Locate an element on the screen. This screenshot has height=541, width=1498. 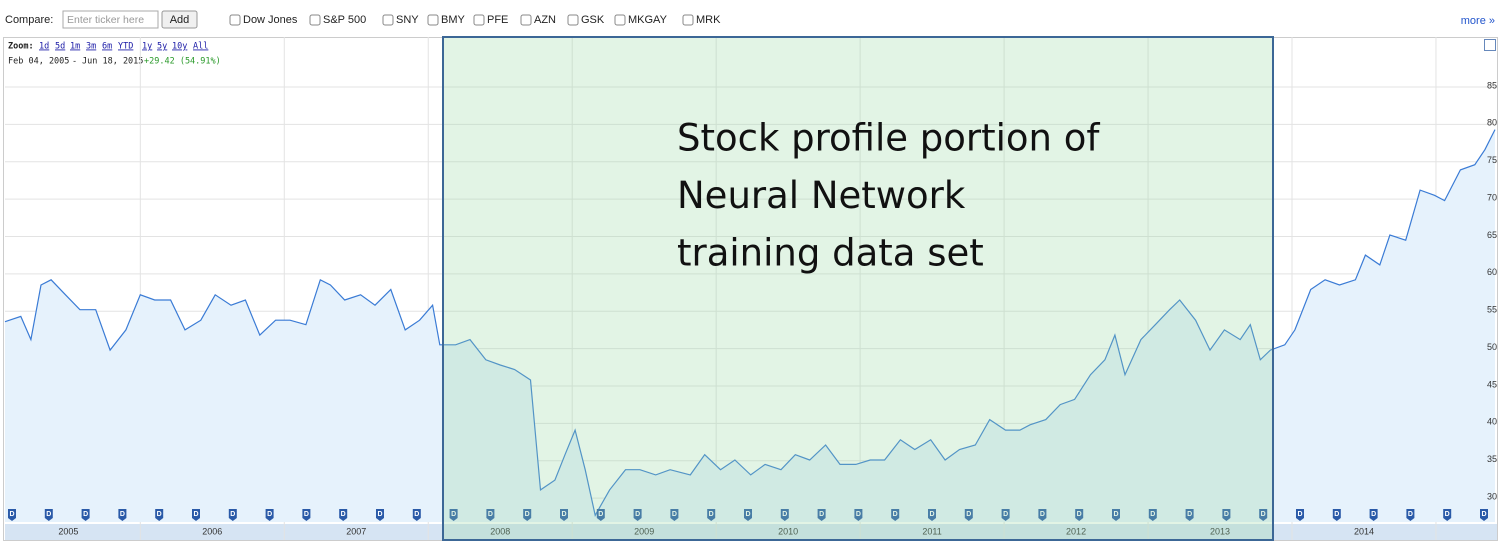
zoom-link: 6m is located at coordinates (107, 47).